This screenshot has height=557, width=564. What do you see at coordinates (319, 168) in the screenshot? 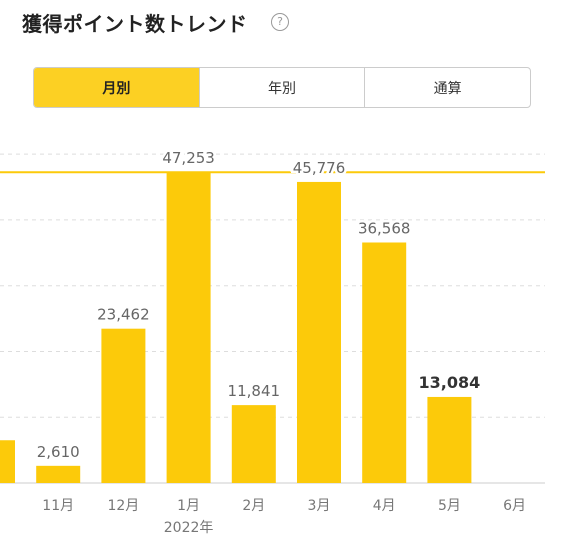
I see `value-label: 45,776` at bounding box center [319, 168].